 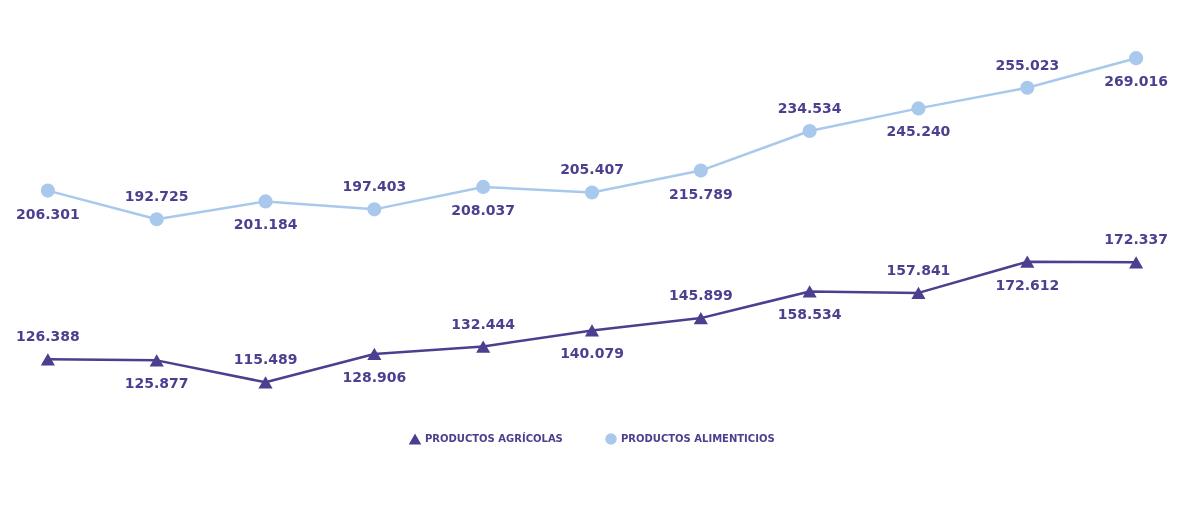 What do you see at coordinates (374, 376) in the screenshot?
I see `data-label: 128.906` at bounding box center [374, 376].